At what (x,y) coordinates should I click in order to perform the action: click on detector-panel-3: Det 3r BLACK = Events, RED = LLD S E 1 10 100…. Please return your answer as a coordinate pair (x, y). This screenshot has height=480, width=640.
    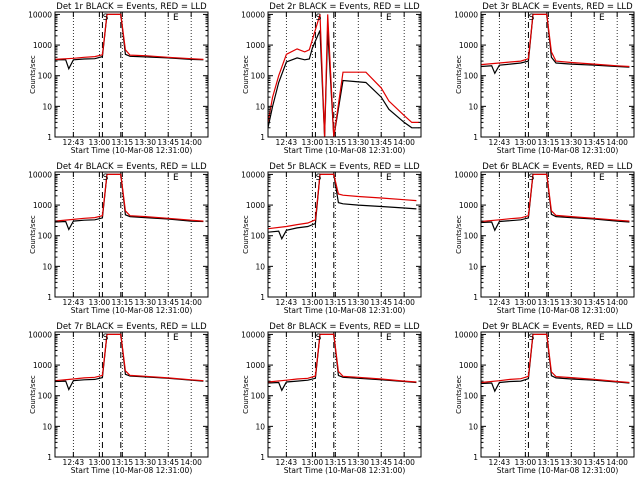
    Looking at the image, I should click on (532, 80).